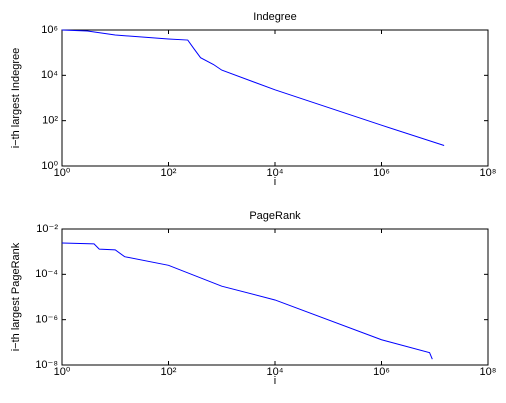 This screenshot has width=506, height=403. Describe the element at coordinates (46, 365) in the screenshot. I see `y-tick-label: 10⁻⁸` at that location.